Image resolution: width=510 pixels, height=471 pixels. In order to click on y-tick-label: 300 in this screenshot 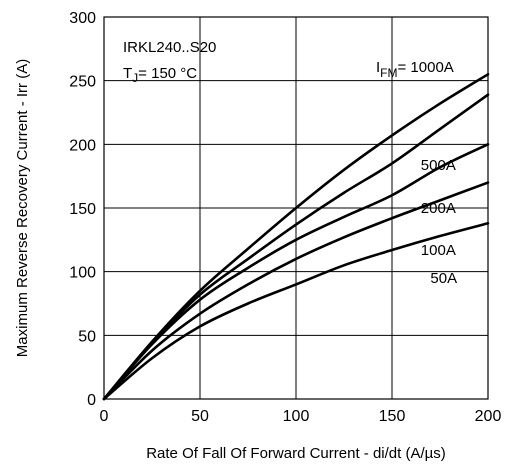, I will do `click(82, 18)`.